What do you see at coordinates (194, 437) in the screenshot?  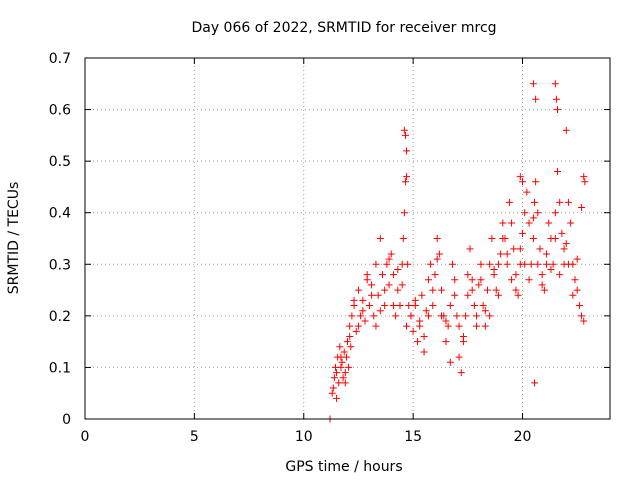 I see `x-tick-label: 5` at bounding box center [194, 437].